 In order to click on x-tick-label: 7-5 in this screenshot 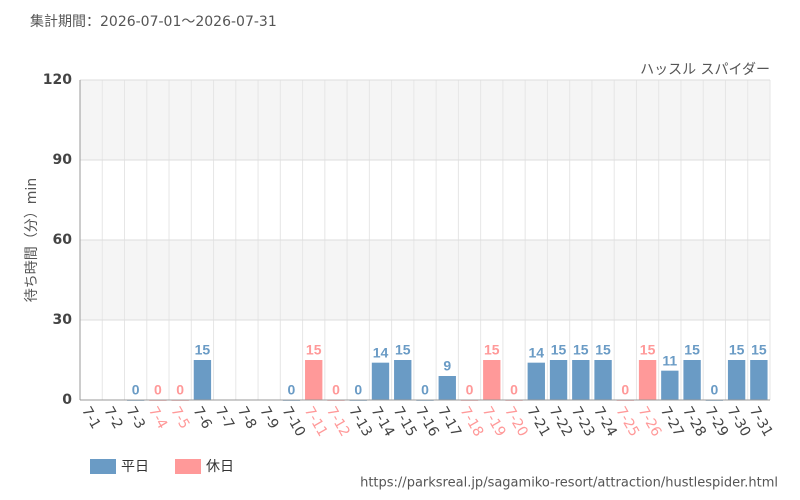, I will do `click(179, 418)`.